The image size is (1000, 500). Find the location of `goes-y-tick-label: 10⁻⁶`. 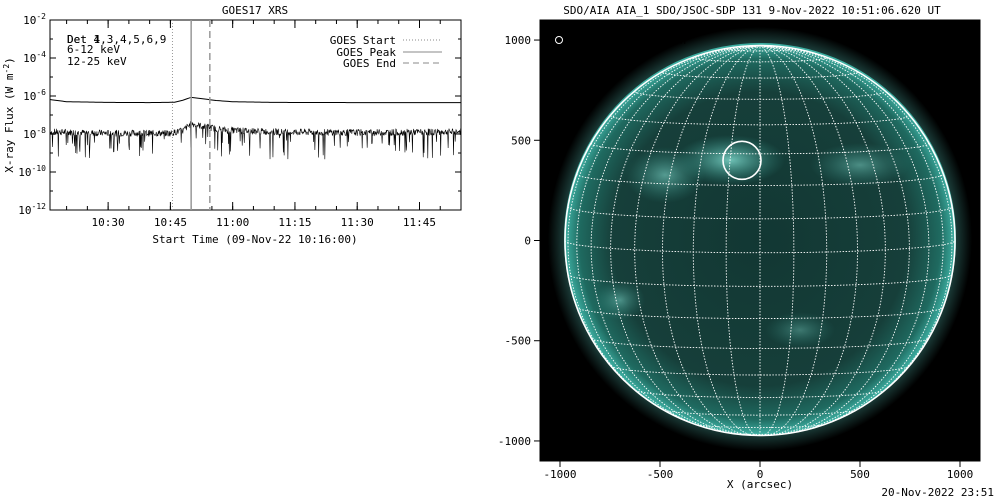

goes-y-tick-label: 10⁻⁶ is located at coordinates (34, 95).